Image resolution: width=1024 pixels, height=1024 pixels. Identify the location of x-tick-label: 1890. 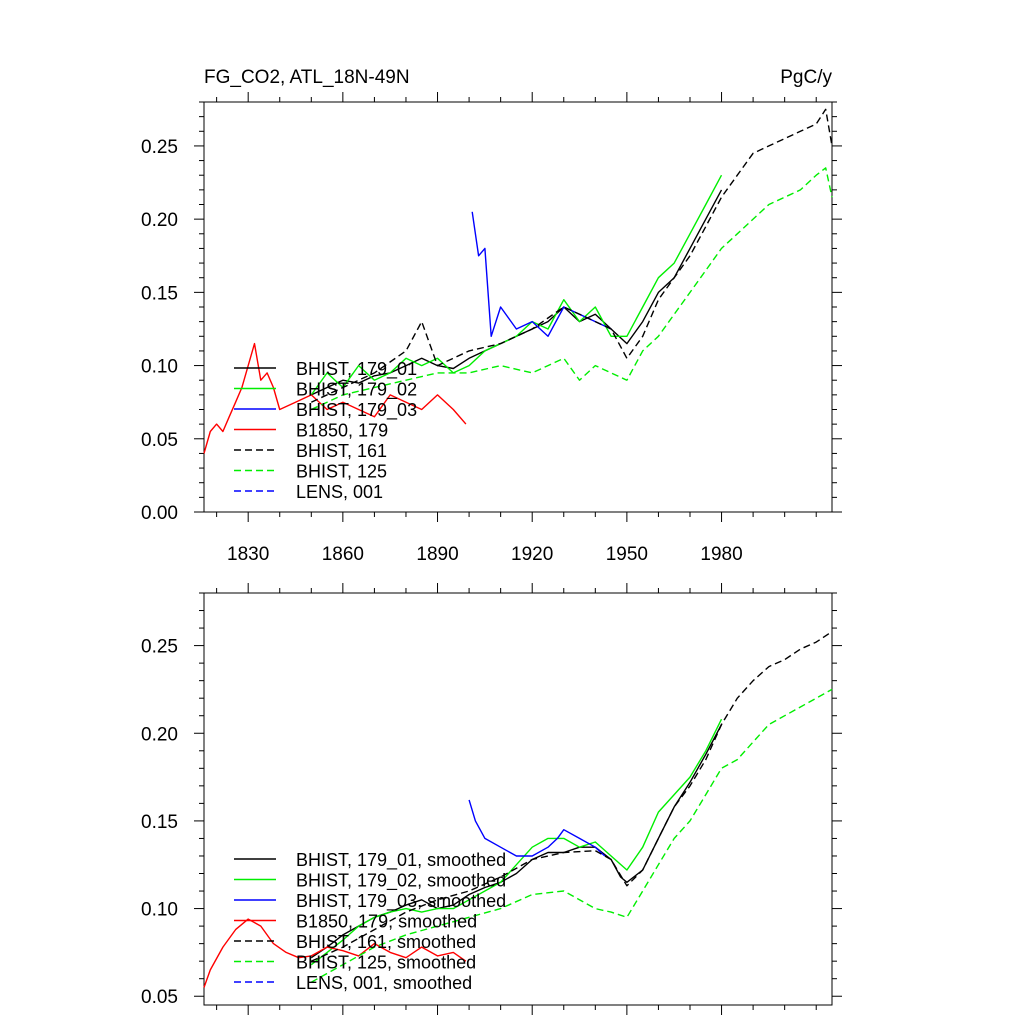
(437, 554).